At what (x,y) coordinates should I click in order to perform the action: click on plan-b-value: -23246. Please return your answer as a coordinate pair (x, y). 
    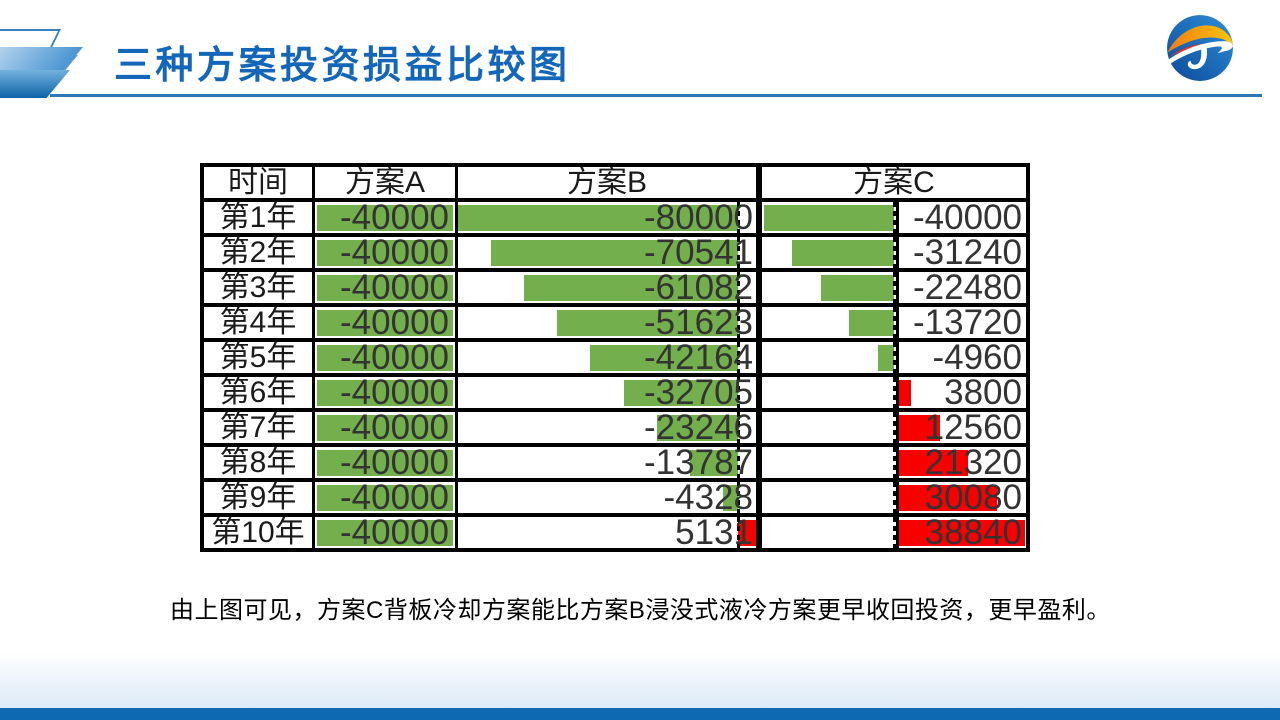
    Looking at the image, I should click on (698, 427).